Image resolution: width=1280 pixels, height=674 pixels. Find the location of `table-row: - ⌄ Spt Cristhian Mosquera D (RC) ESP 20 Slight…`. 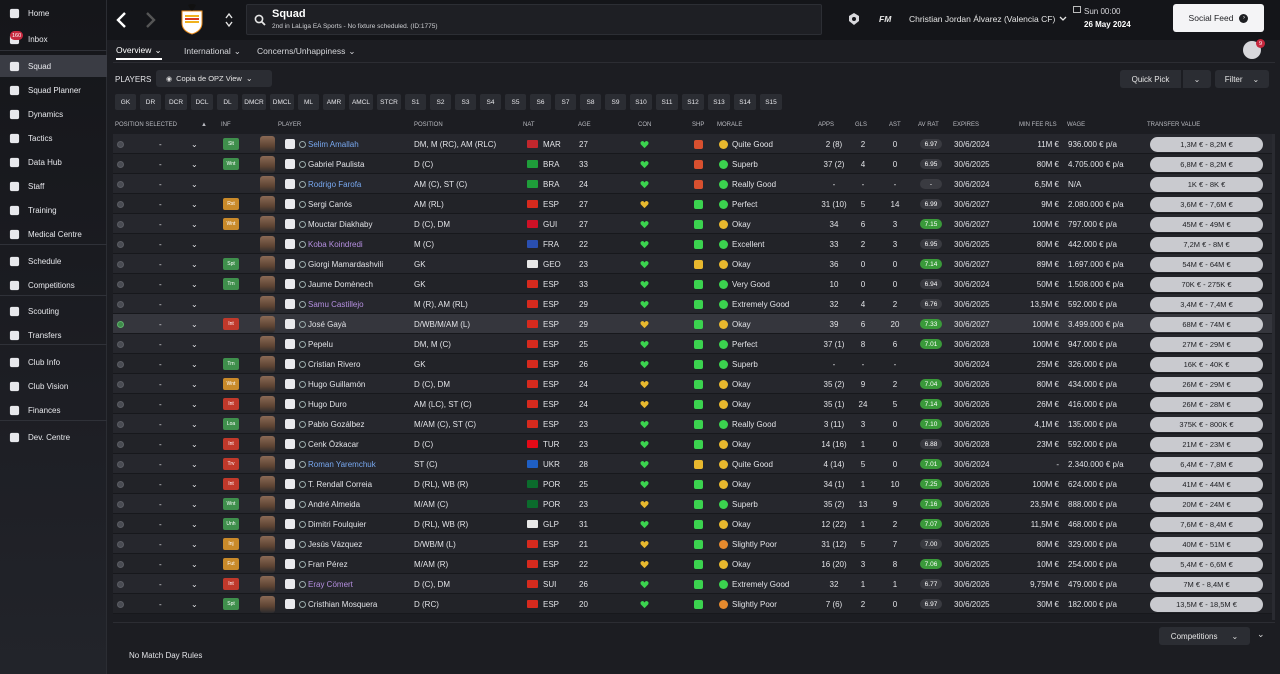

table-row: - ⌄ Spt Cristhian Mosquera D (RC) ESP 20 Slight… is located at coordinates (694, 604).